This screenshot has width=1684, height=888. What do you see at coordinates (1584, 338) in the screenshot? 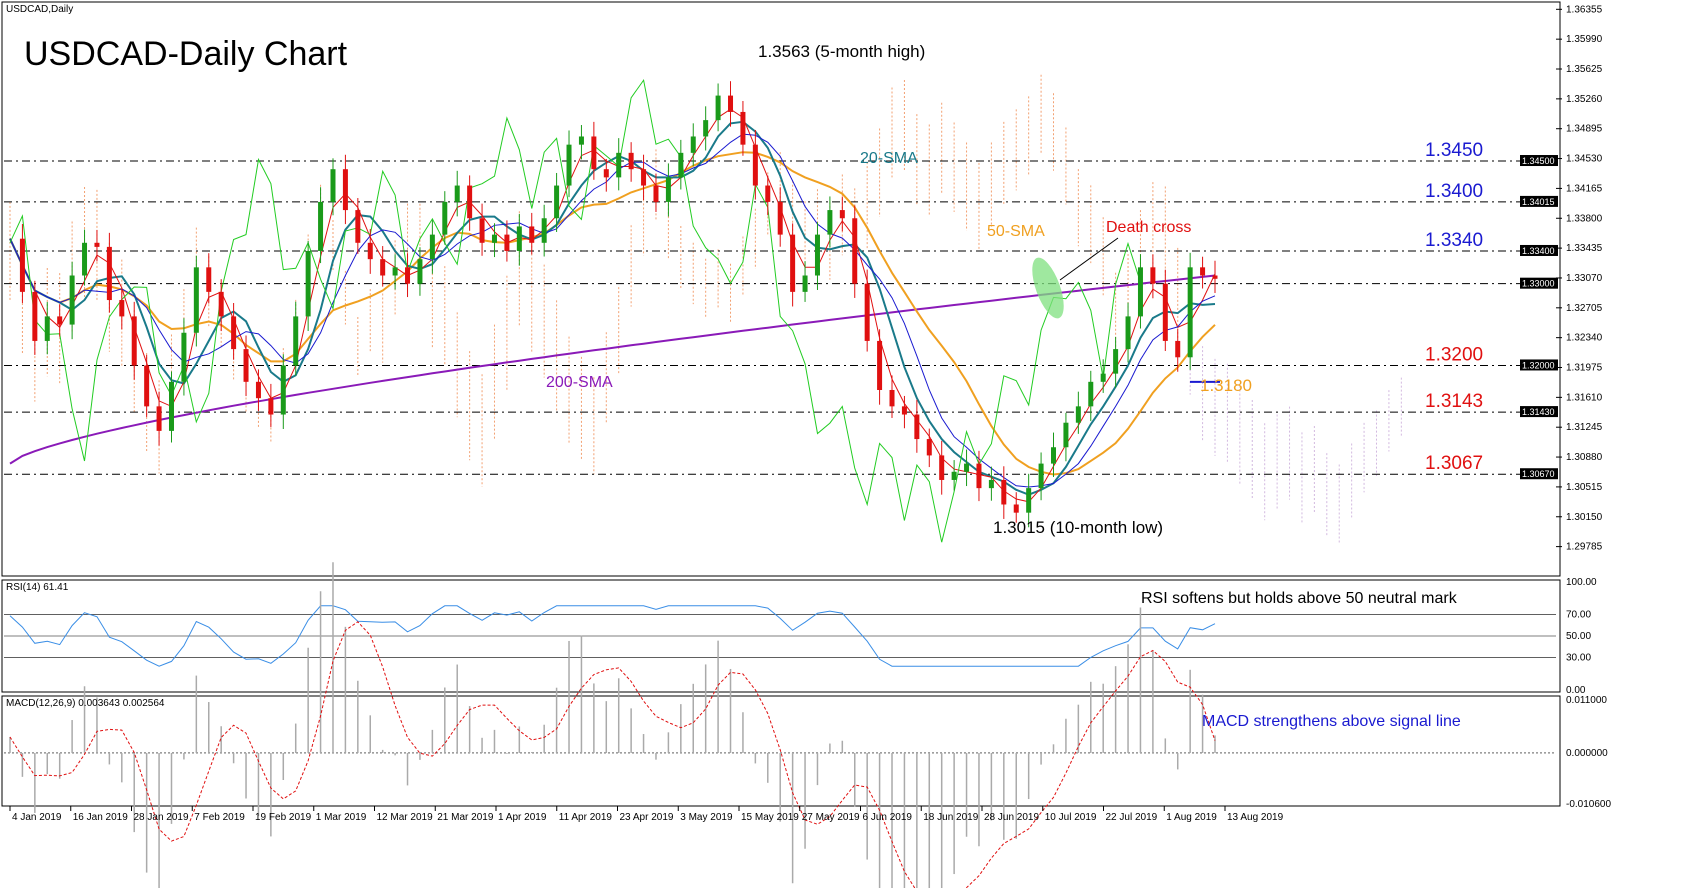
I see `price-tick-label: 1.32340` at bounding box center [1584, 338].